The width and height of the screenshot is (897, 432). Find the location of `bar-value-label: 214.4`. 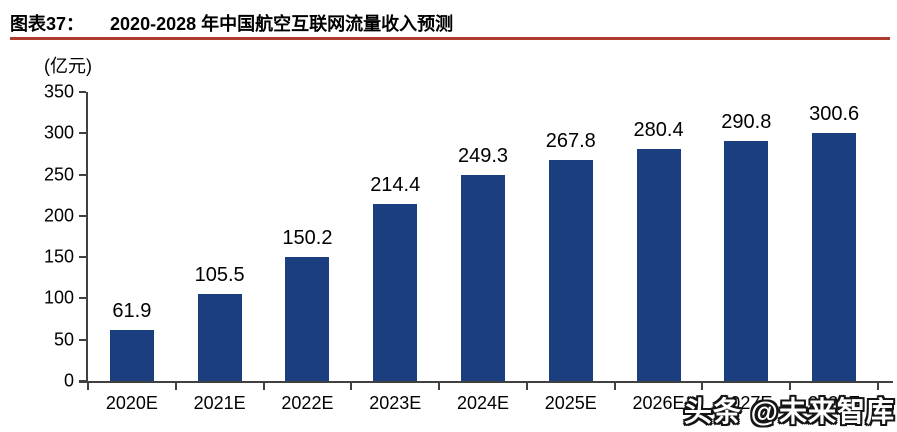

bar-value-label: 214.4 is located at coordinates (395, 184).